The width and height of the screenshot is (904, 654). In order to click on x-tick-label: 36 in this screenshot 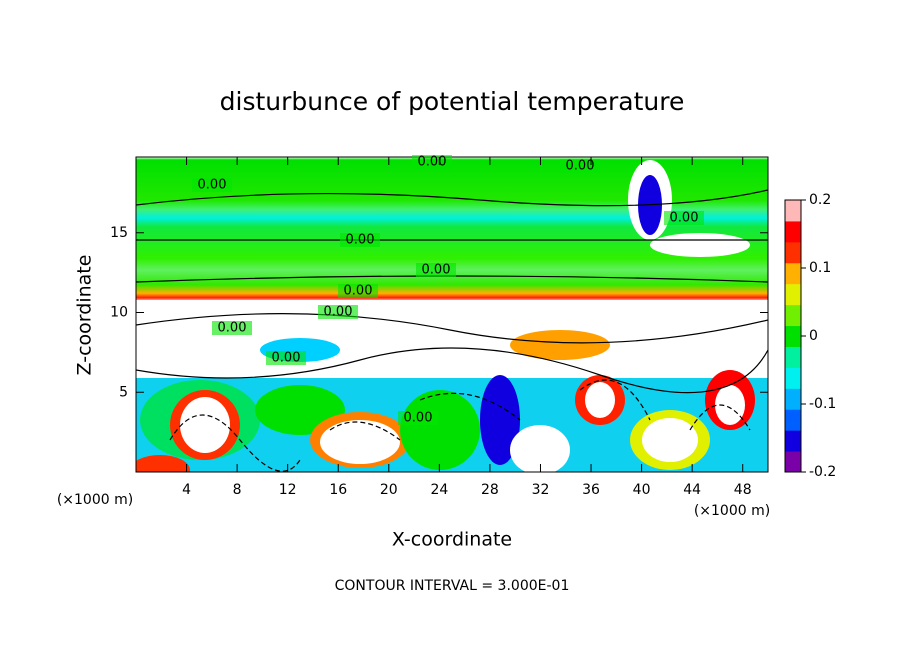, I will do `click(591, 490)`.